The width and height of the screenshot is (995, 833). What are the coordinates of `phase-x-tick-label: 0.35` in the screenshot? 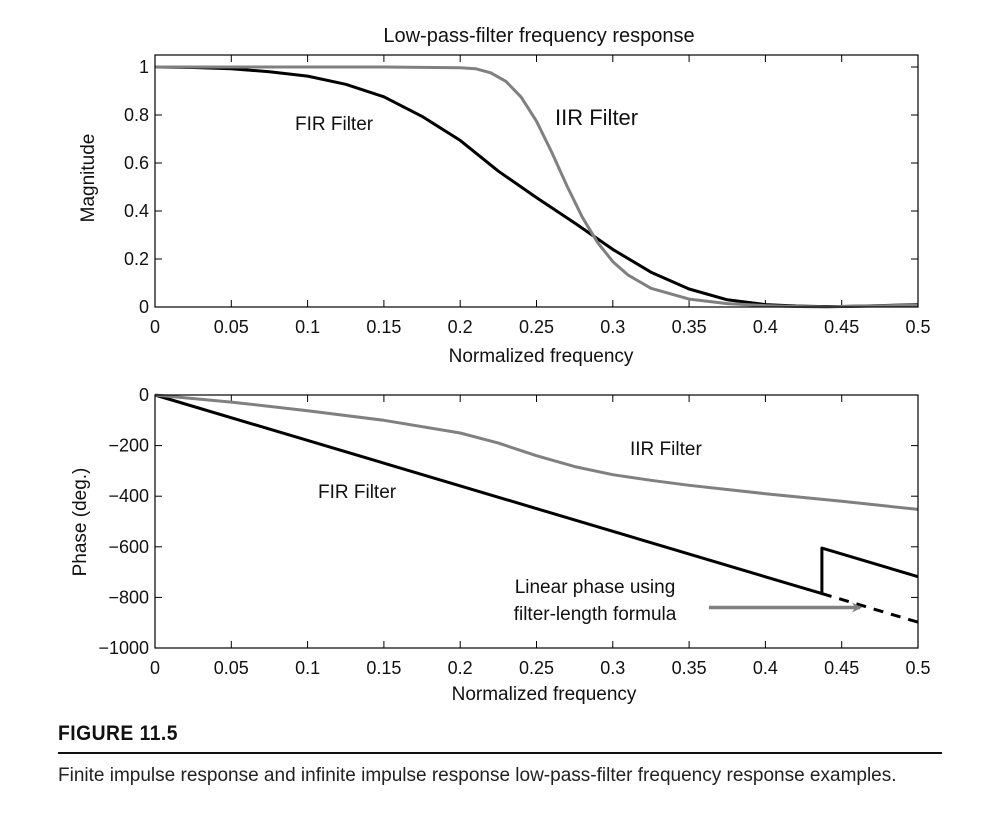 It's located at (689, 668).